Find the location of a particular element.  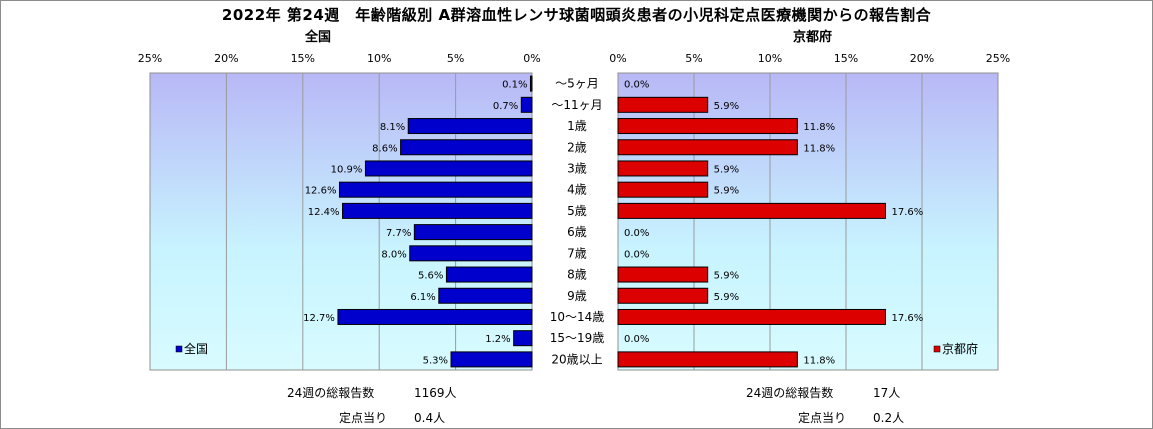

national-value-label: 7.7% is located at coordinates (398, 233).